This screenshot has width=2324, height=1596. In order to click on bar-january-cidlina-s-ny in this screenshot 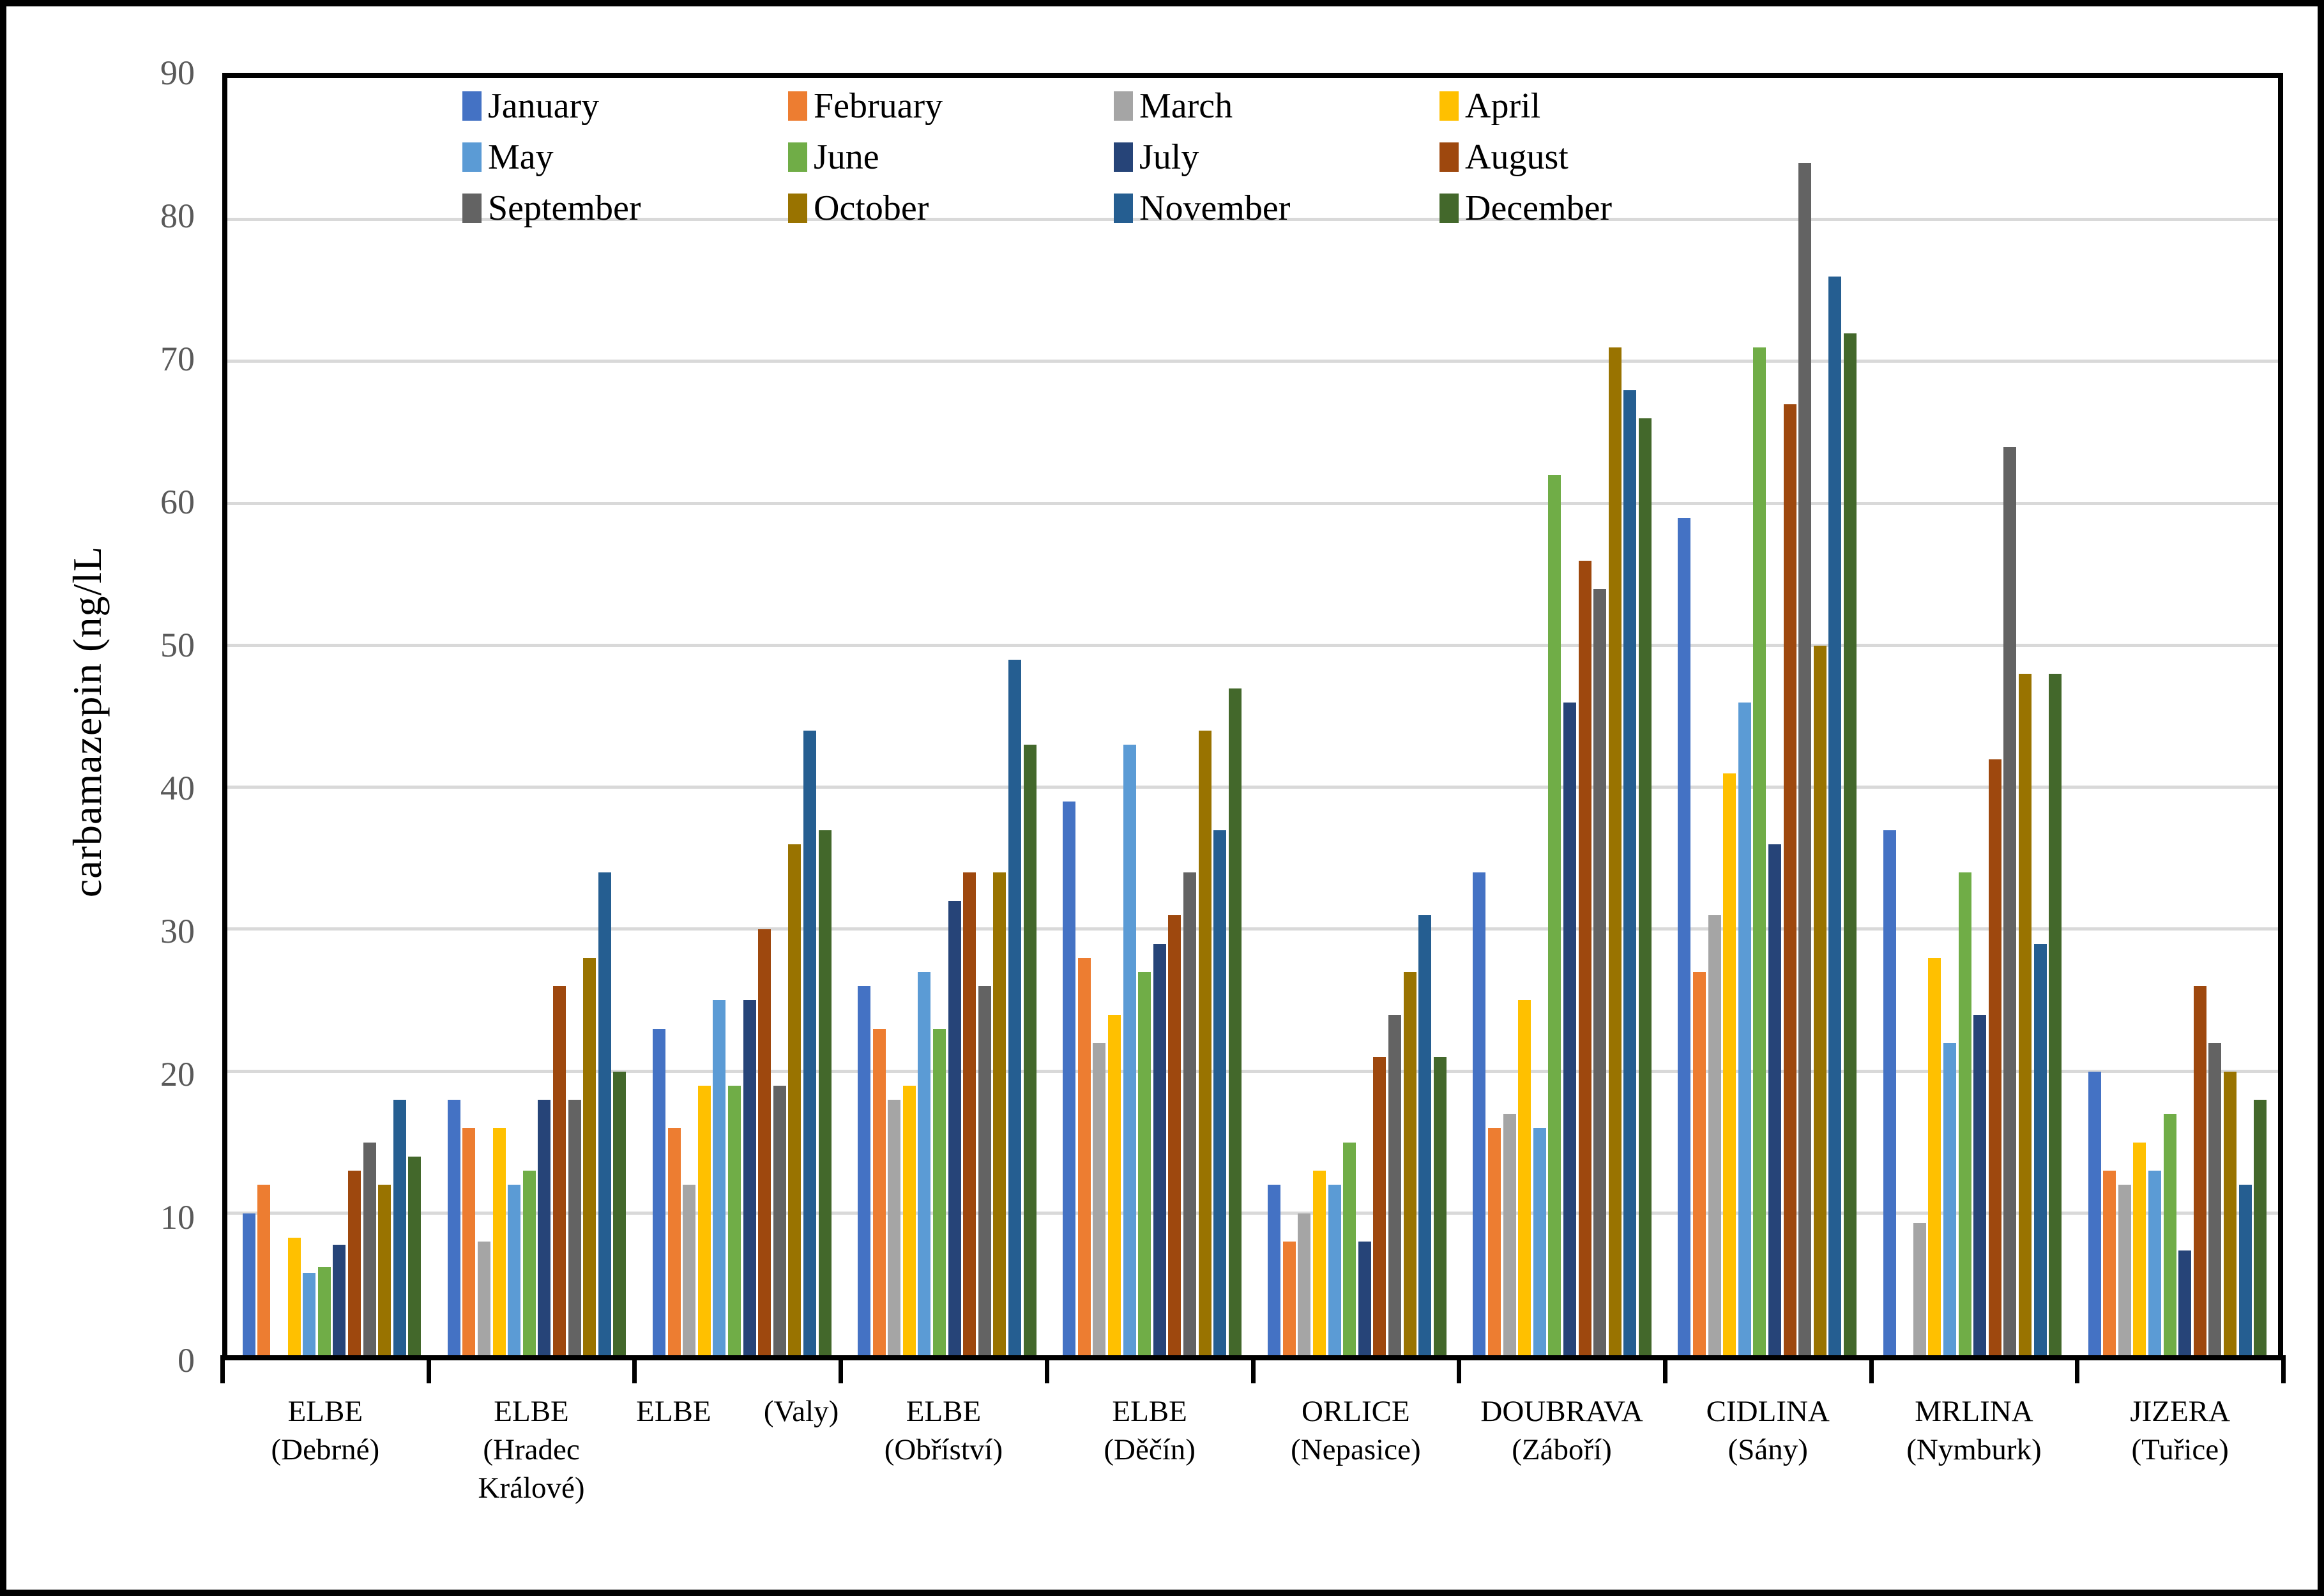, I will do `click(1684, 936)`.